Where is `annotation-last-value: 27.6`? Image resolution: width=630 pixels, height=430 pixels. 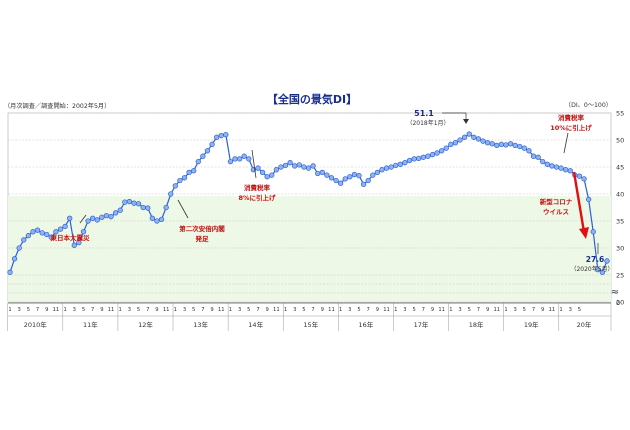
annotation-last-value: 27.6 is located at coordinates (595, 259).